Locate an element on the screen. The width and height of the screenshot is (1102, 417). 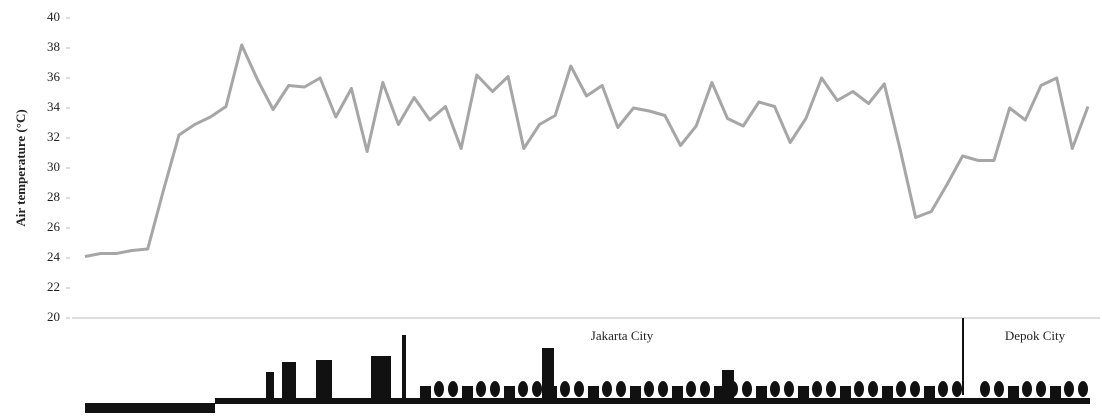
y-tick-label: 40 is located at coordinates (53, 16).